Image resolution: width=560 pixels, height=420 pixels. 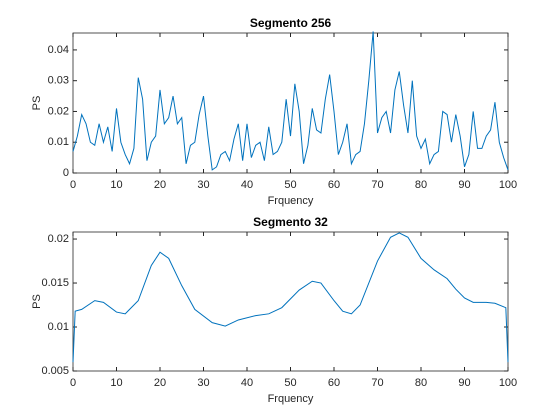 What do you see at coordinates (58, 81) in the screenshot?
I see `y-tick-label: 0.03` at bounding box center [58, 81].